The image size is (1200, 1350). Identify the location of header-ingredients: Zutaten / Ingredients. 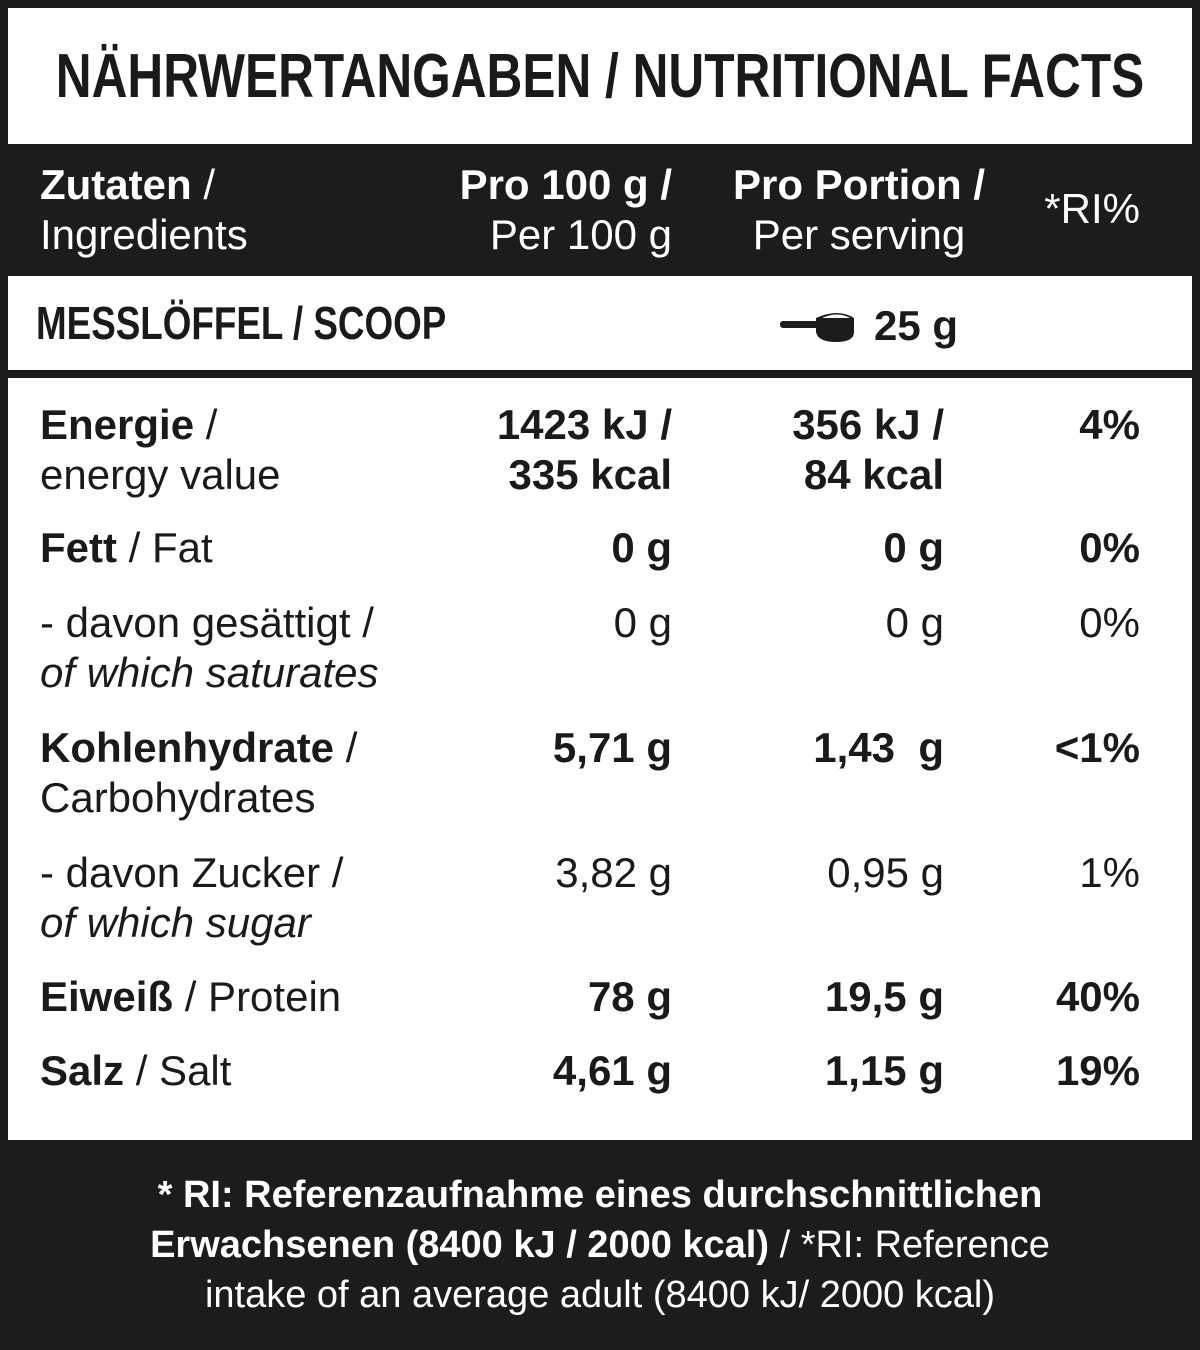
(144, 209).